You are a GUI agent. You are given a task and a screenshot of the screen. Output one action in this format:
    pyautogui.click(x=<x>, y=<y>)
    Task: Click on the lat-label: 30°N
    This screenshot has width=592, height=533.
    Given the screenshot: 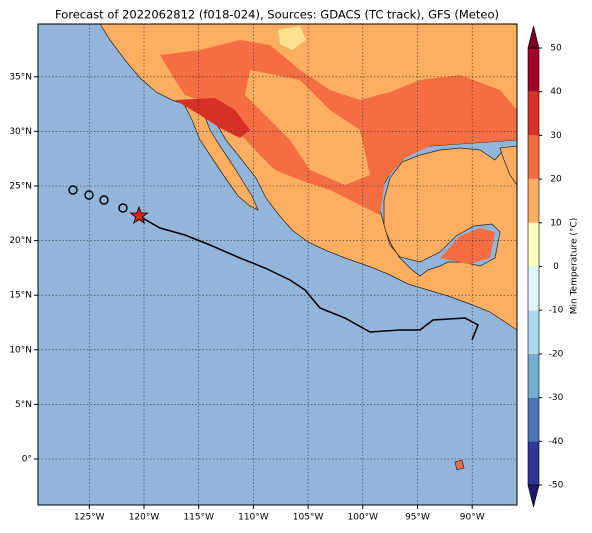 What is the action you would take?
    pyautogui.click(x=20, y=132)
    